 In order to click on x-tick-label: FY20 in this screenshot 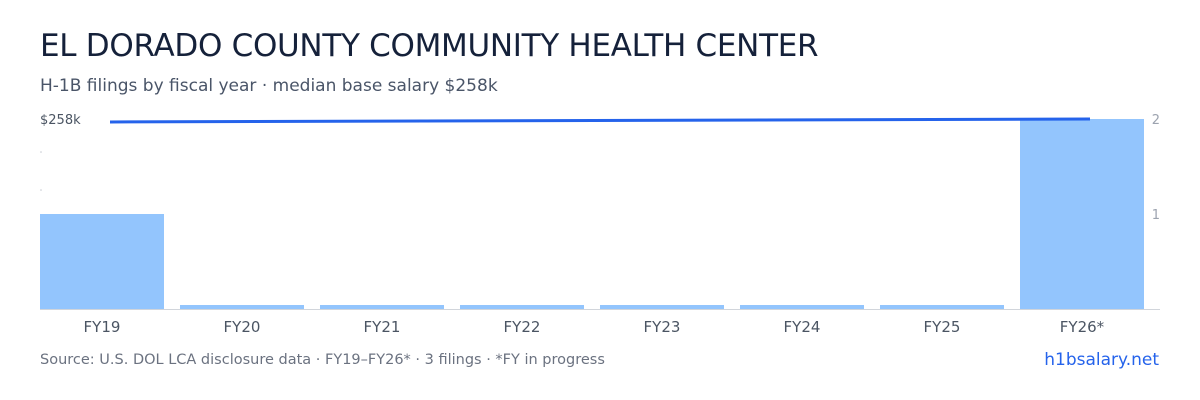, I will do `click(242, 327)`.